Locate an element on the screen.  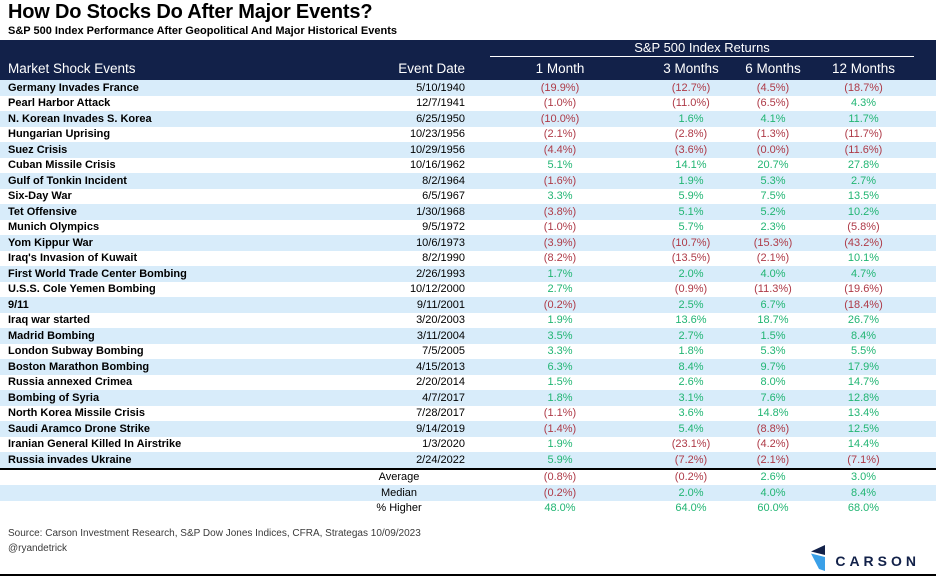
column-header-3months: 3 Months is located at coordinates (691, 68).